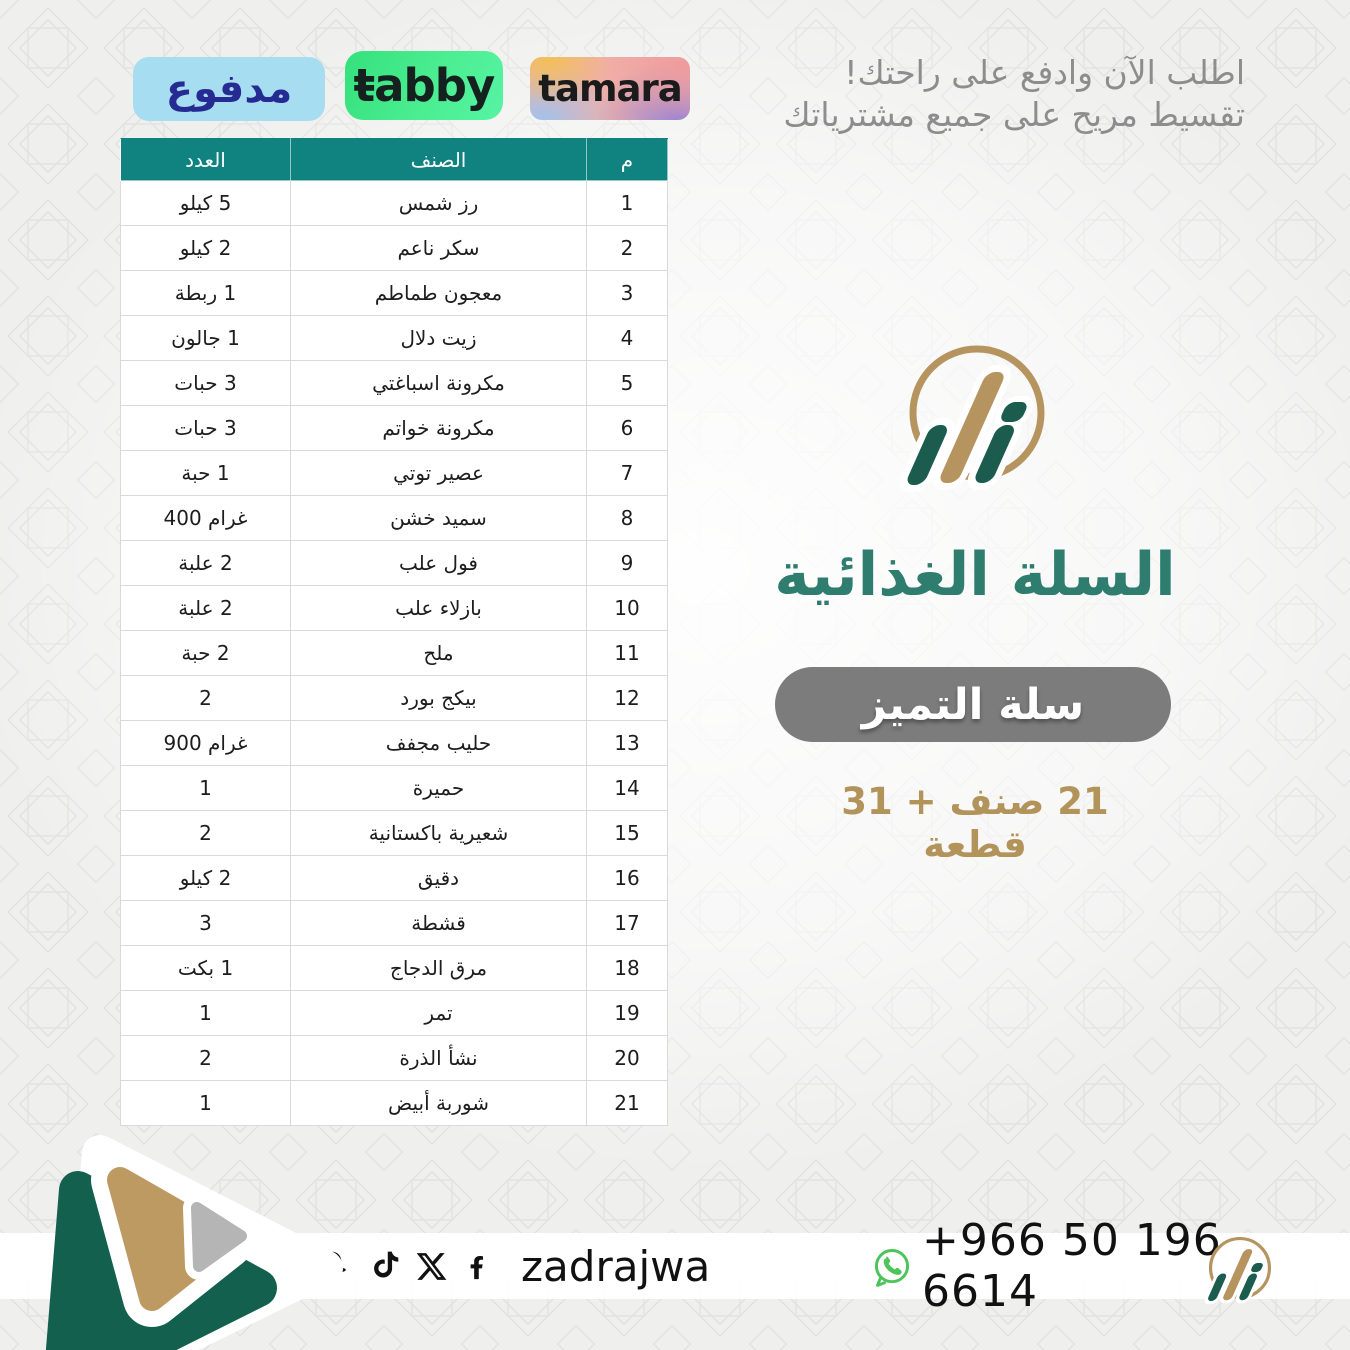 The width and height of the screenshot is (1350, 1350). I want to click on cell-item: سميد خشن, so click(438, 518).